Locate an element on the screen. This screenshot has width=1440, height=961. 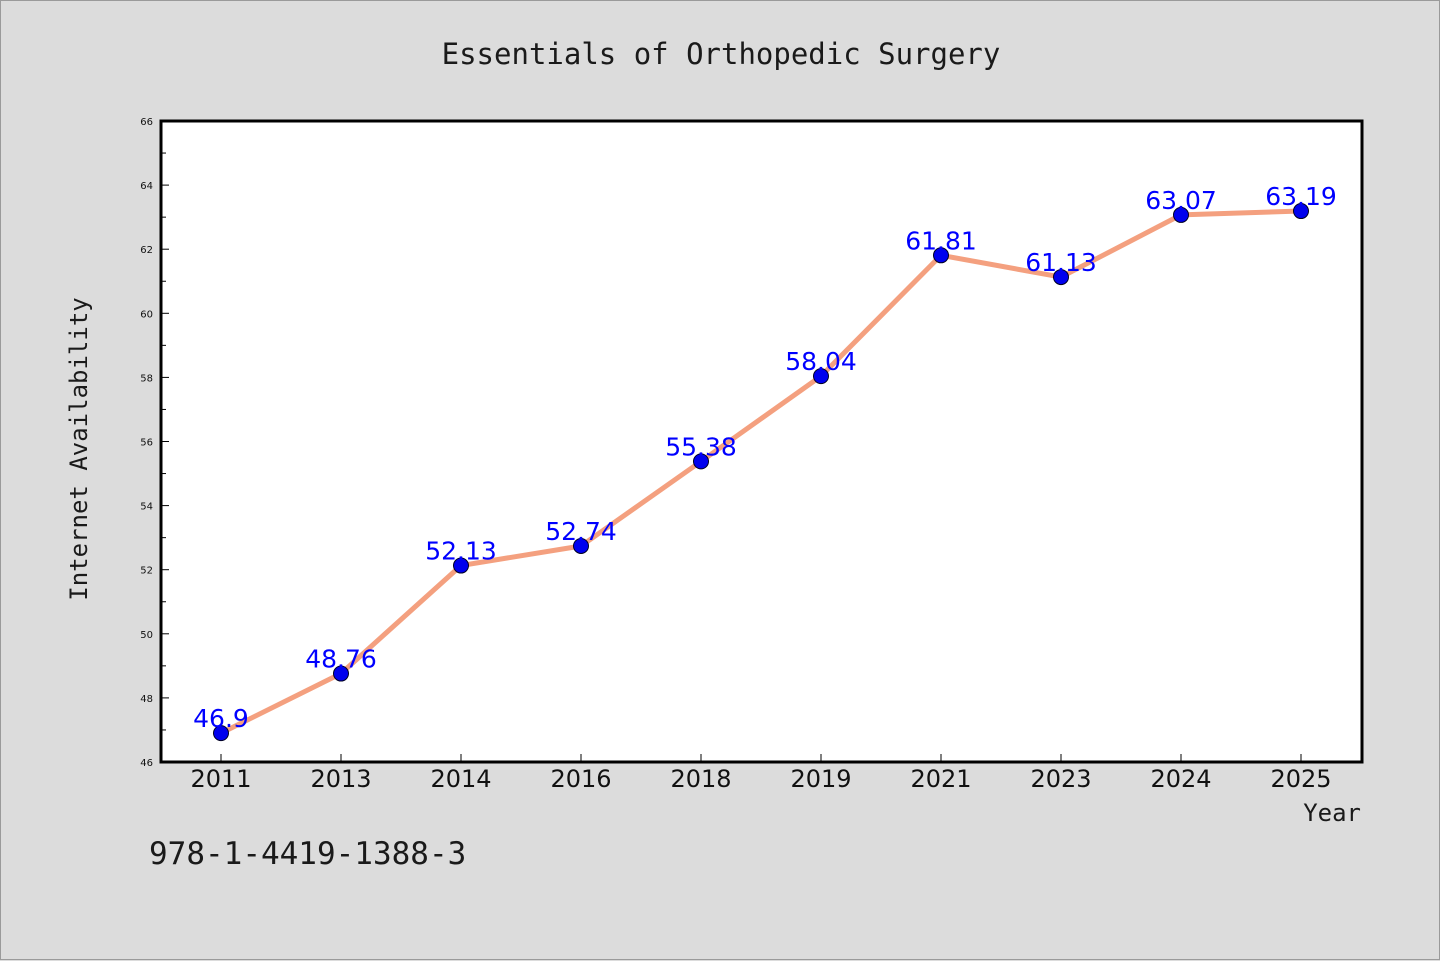
x-tick-label: 2014 is located at coordinates (460, 779).